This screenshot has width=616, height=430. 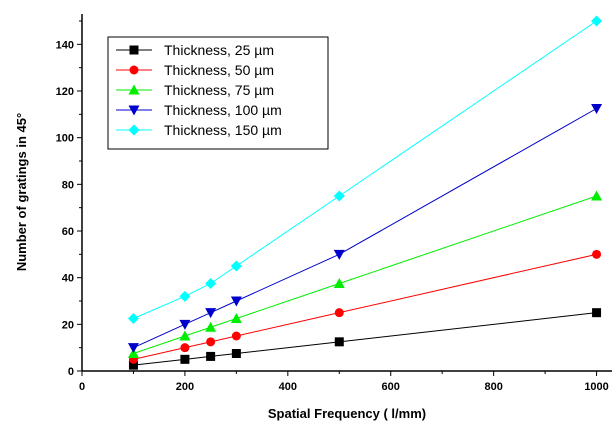 What do you see at coordinates (219, 70) in the screenshot?
I see `legend-label: Thickness, 50 µm` at bounding box center [219, 70].